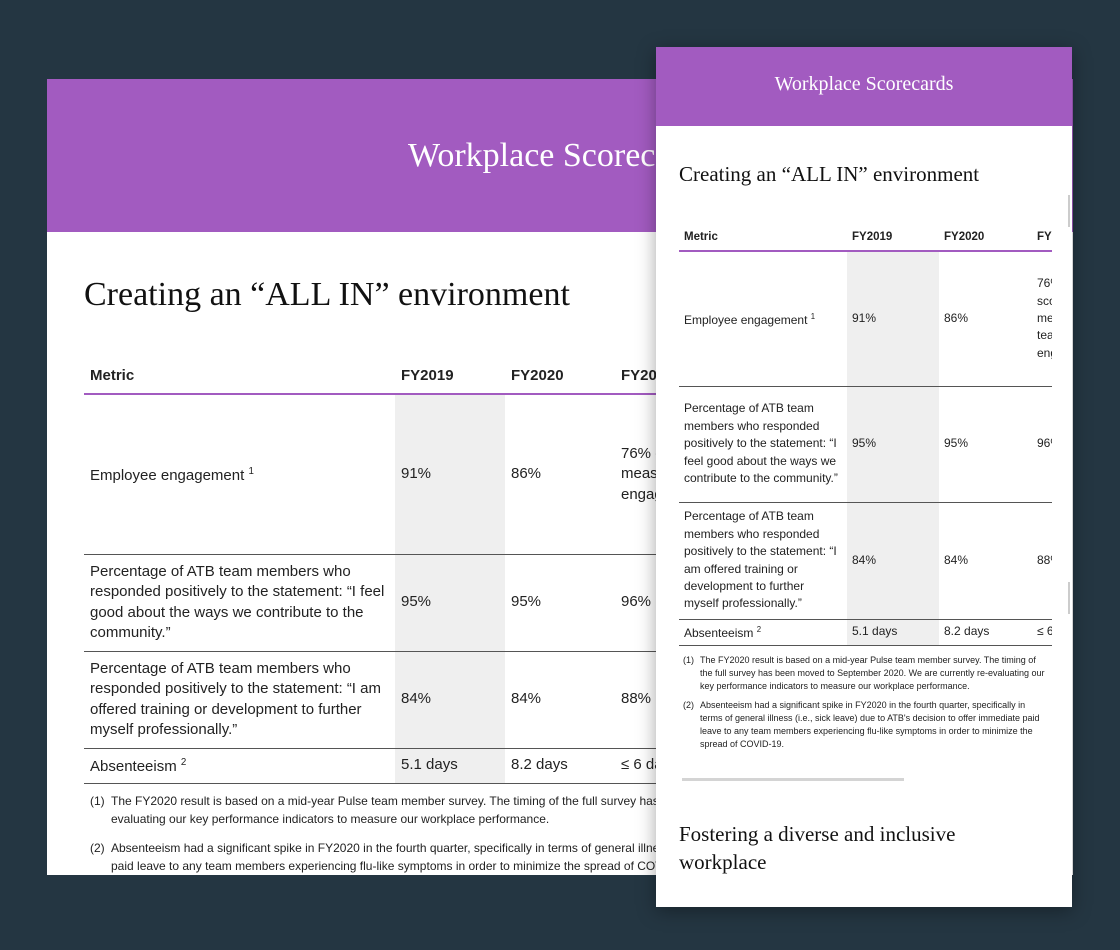 The height and width of the screenshot is (950, 1120). Describe the element at coordinates (1042, 444) in the screenshot. I see `value-cell: 96%` at that location.